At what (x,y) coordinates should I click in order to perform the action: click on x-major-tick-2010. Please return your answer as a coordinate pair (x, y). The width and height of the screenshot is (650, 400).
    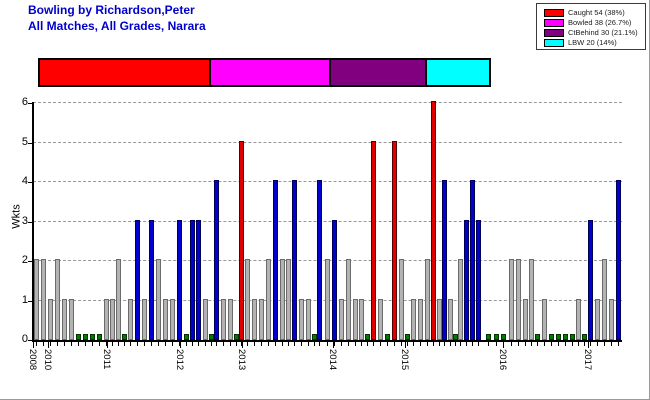
    Looking at the image, I should click on (48, 345).